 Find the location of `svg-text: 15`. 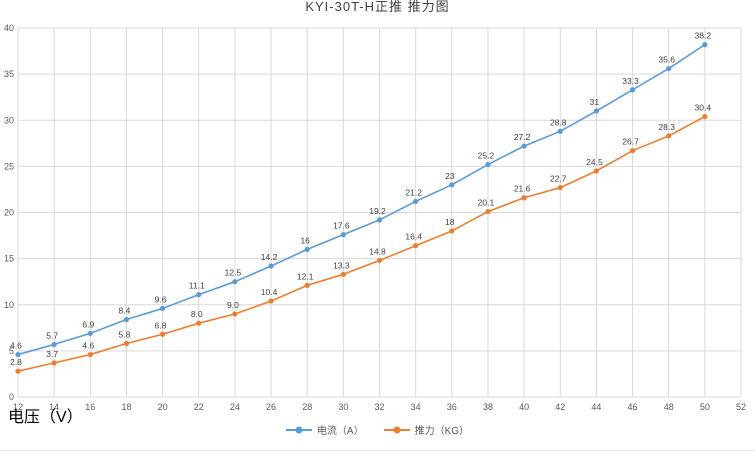

svg-text: 15 is located at coordinates (9, 259).